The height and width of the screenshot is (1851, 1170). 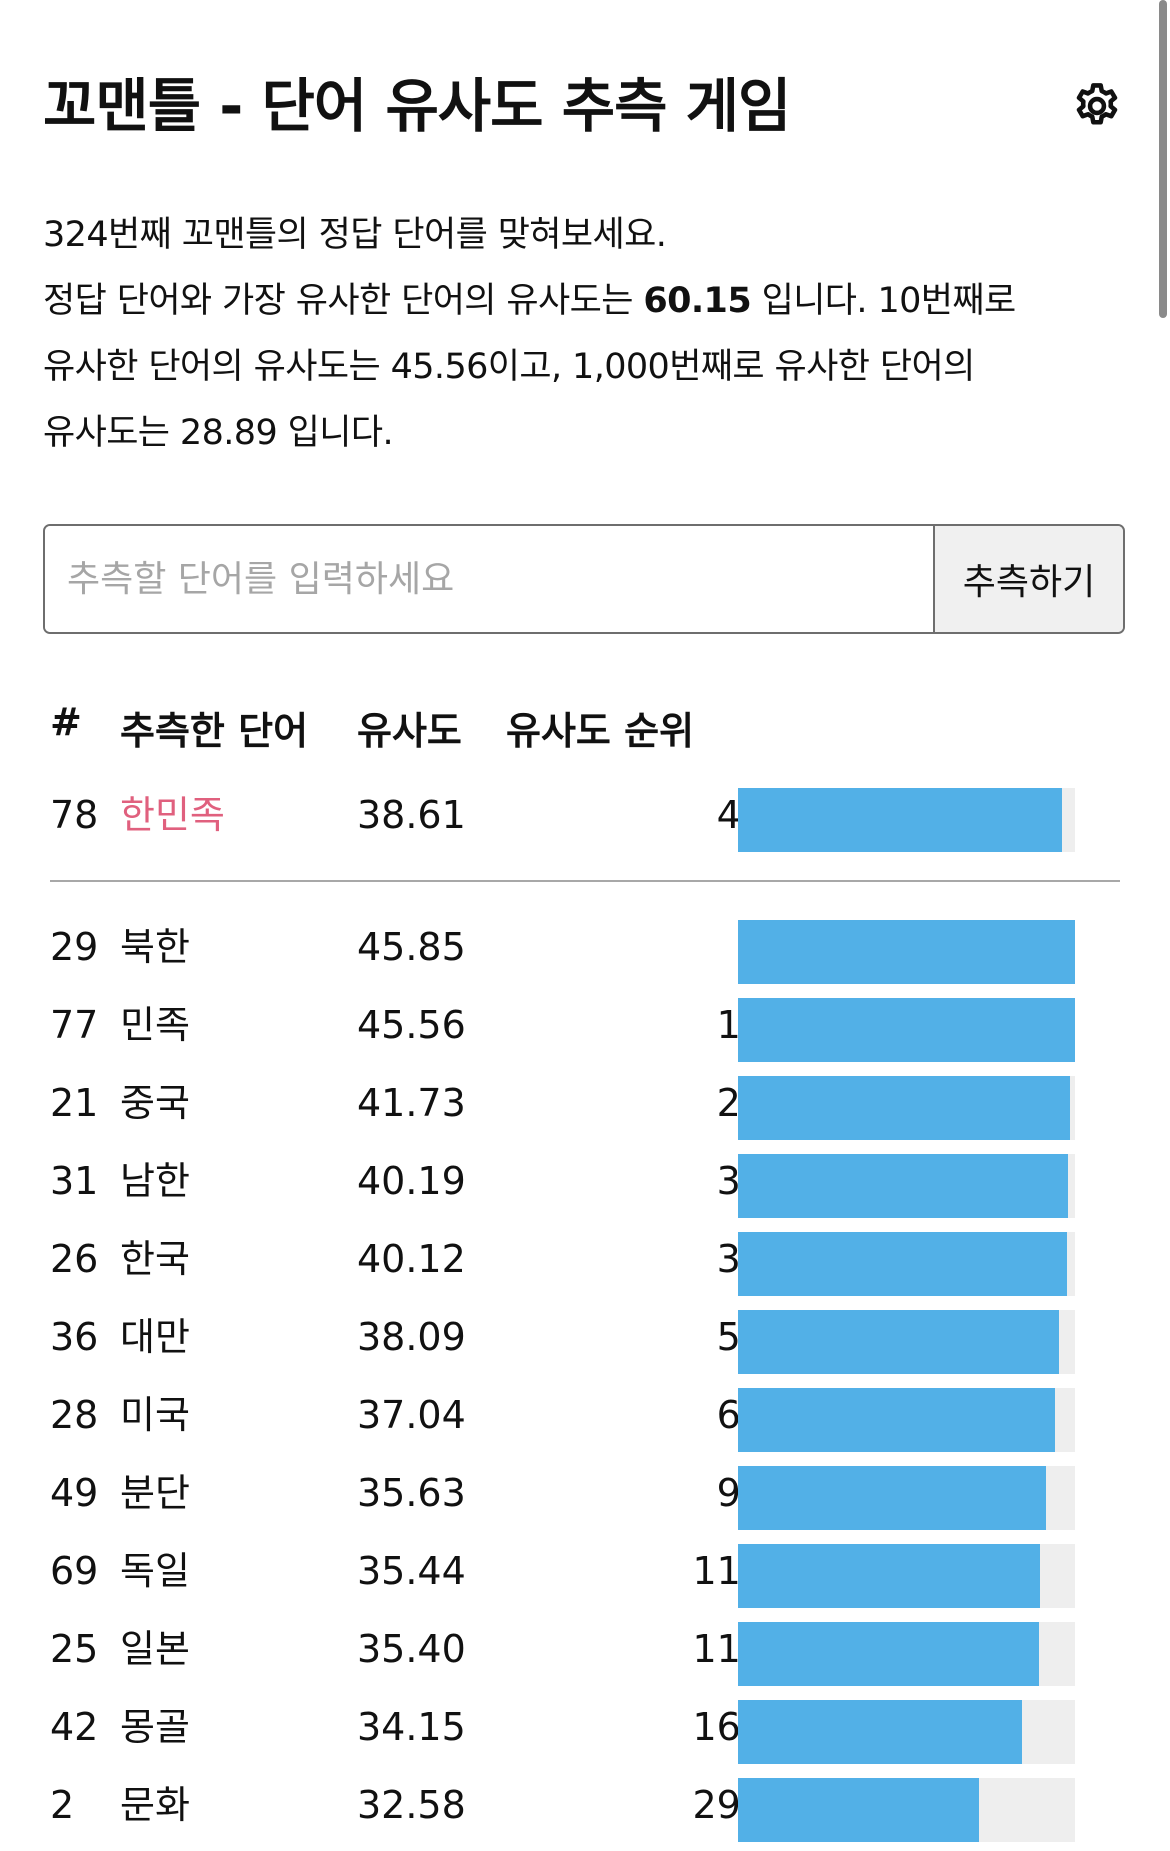 What do you see at coordinates (155, 1727) in the screenshot?
I see `row-word: 몽골` at bounding box center [155, 1727].